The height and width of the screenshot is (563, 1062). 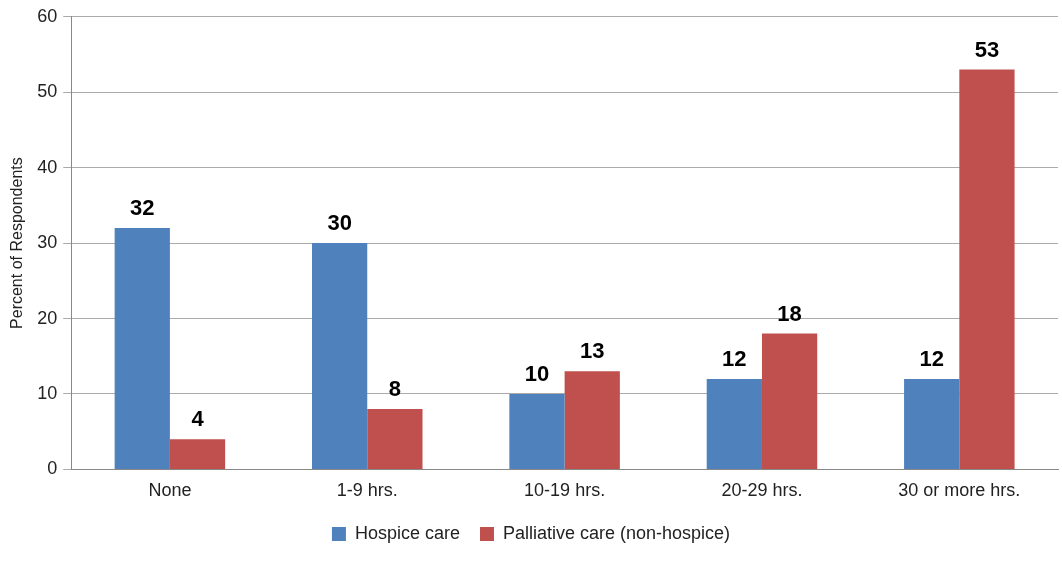 What do you see at coordinates (565, 490) in the screenshot?
I see `x-tick-label: 10-19 hrs.` at bounding box center [565, 490].